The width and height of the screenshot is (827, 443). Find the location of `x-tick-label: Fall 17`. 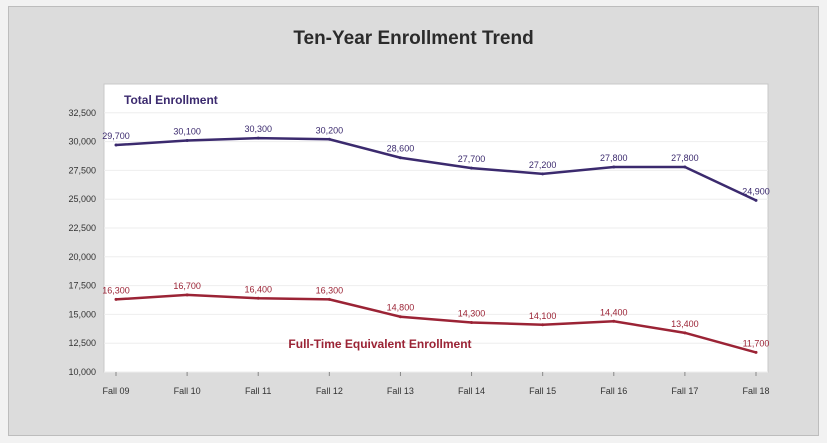

x-tick-label: Fall 17 is located at coordinates (684, 391).